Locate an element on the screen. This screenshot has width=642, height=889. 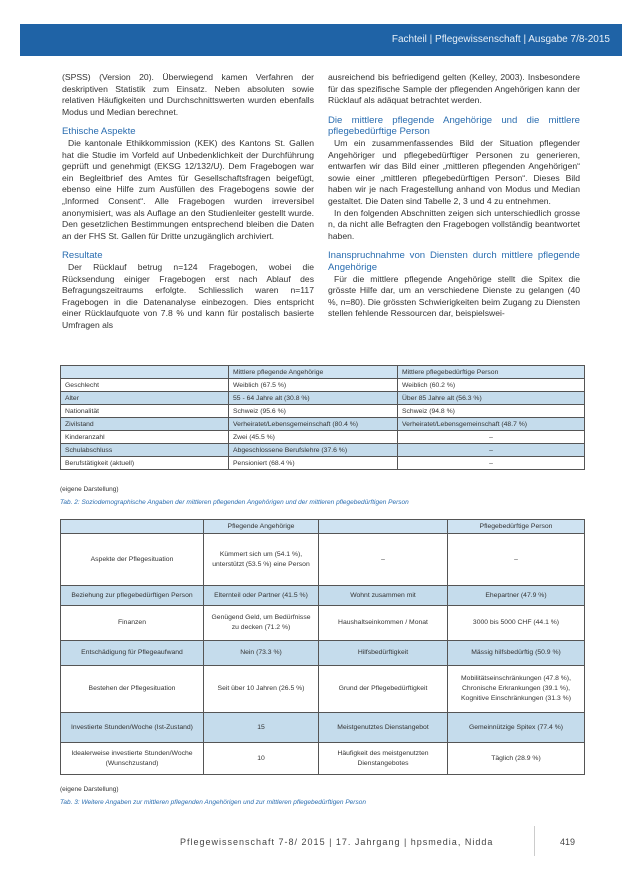
footer-divider is located at coordinates (534, 841).